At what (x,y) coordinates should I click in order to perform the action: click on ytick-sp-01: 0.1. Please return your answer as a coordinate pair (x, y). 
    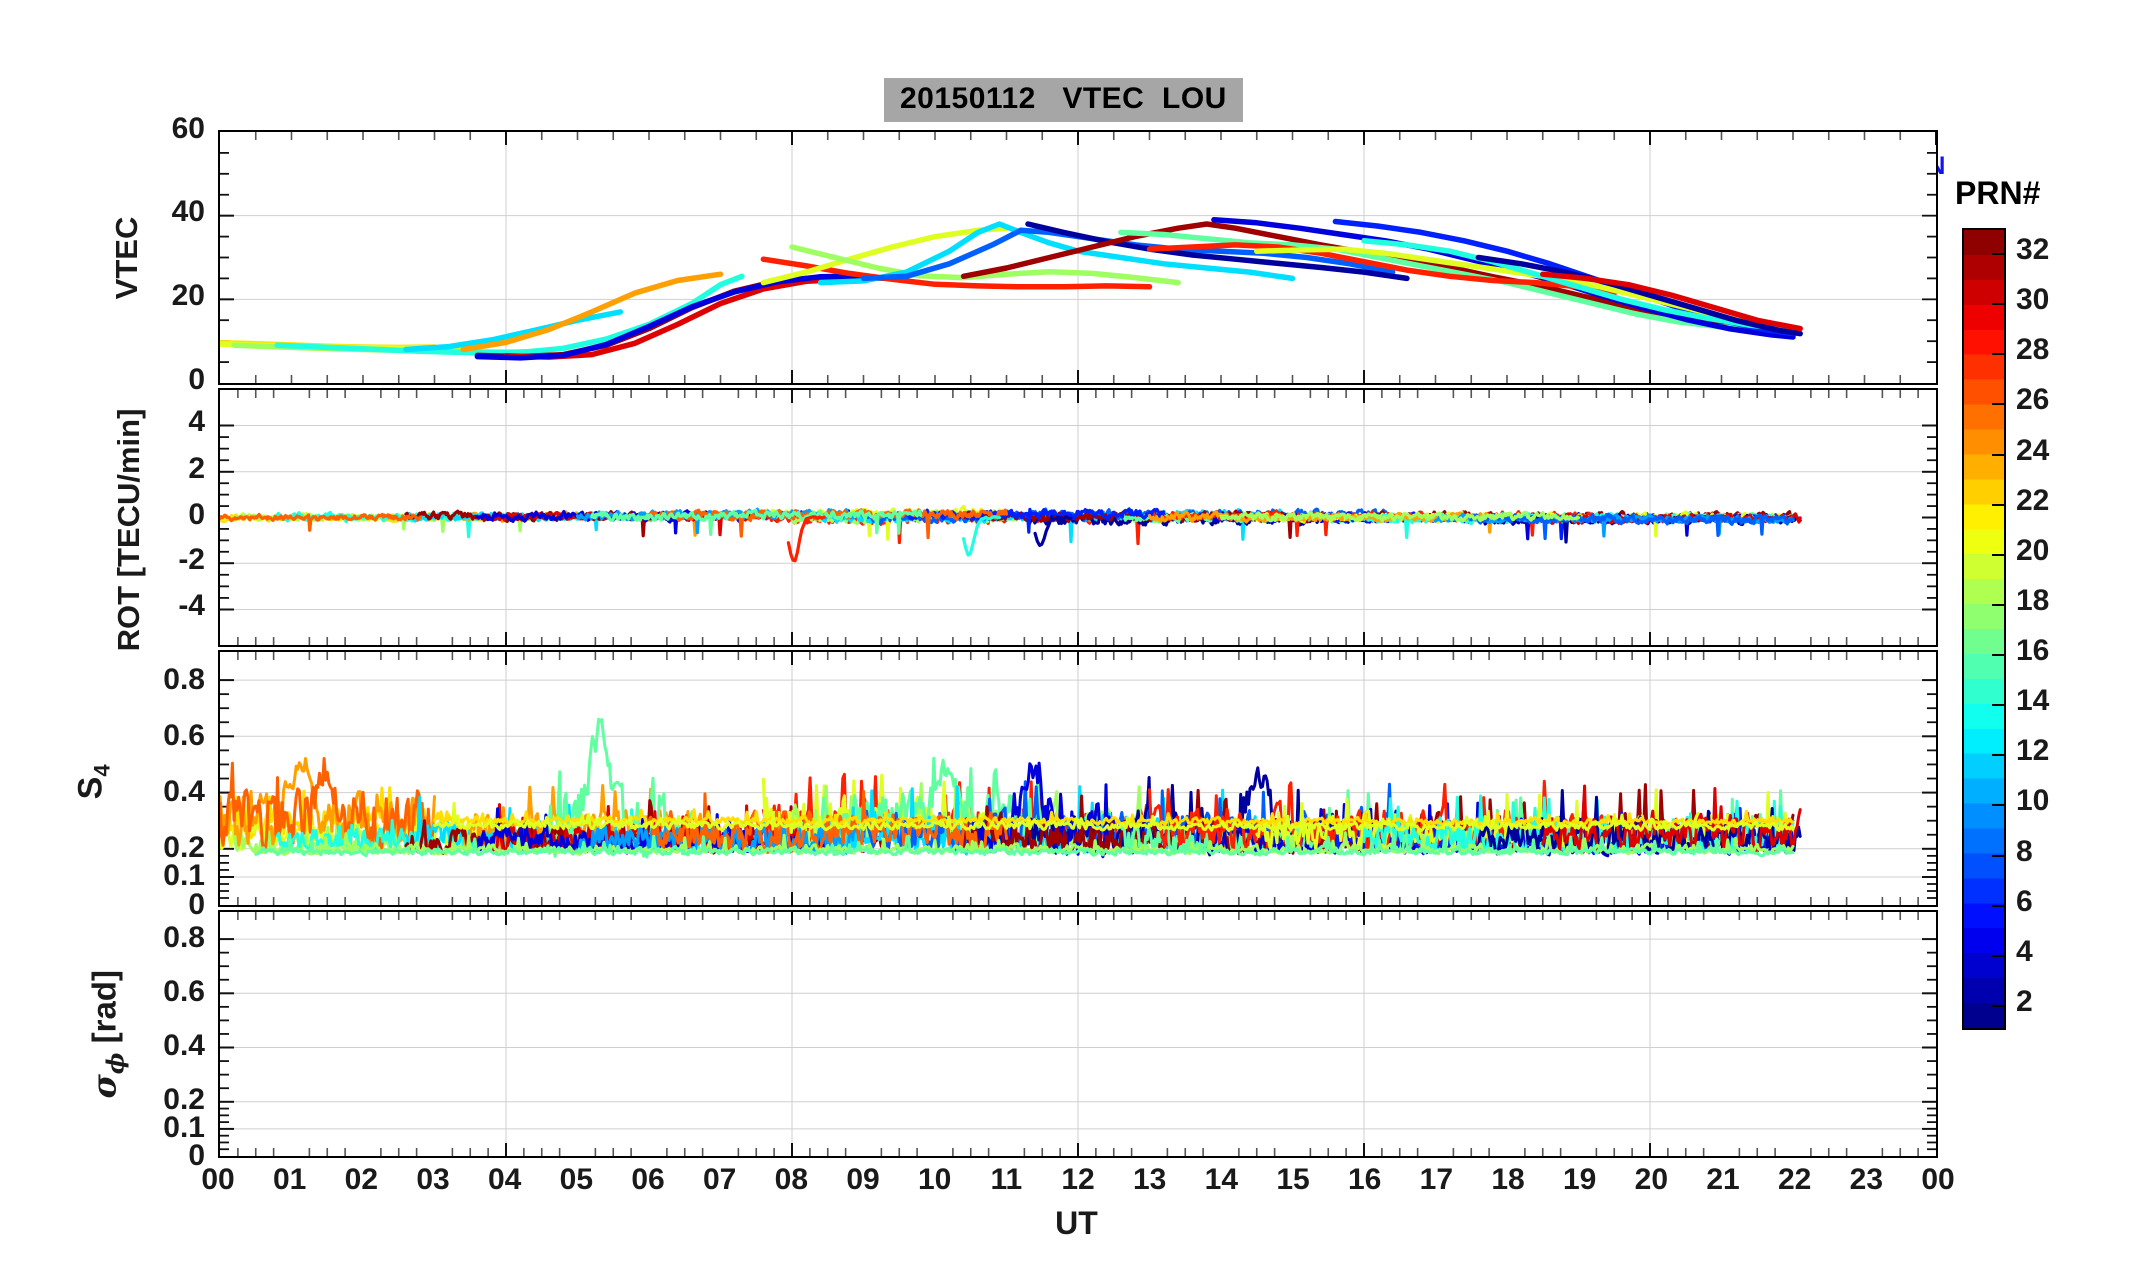
    Looking at the image, I should click on (184, 1127).